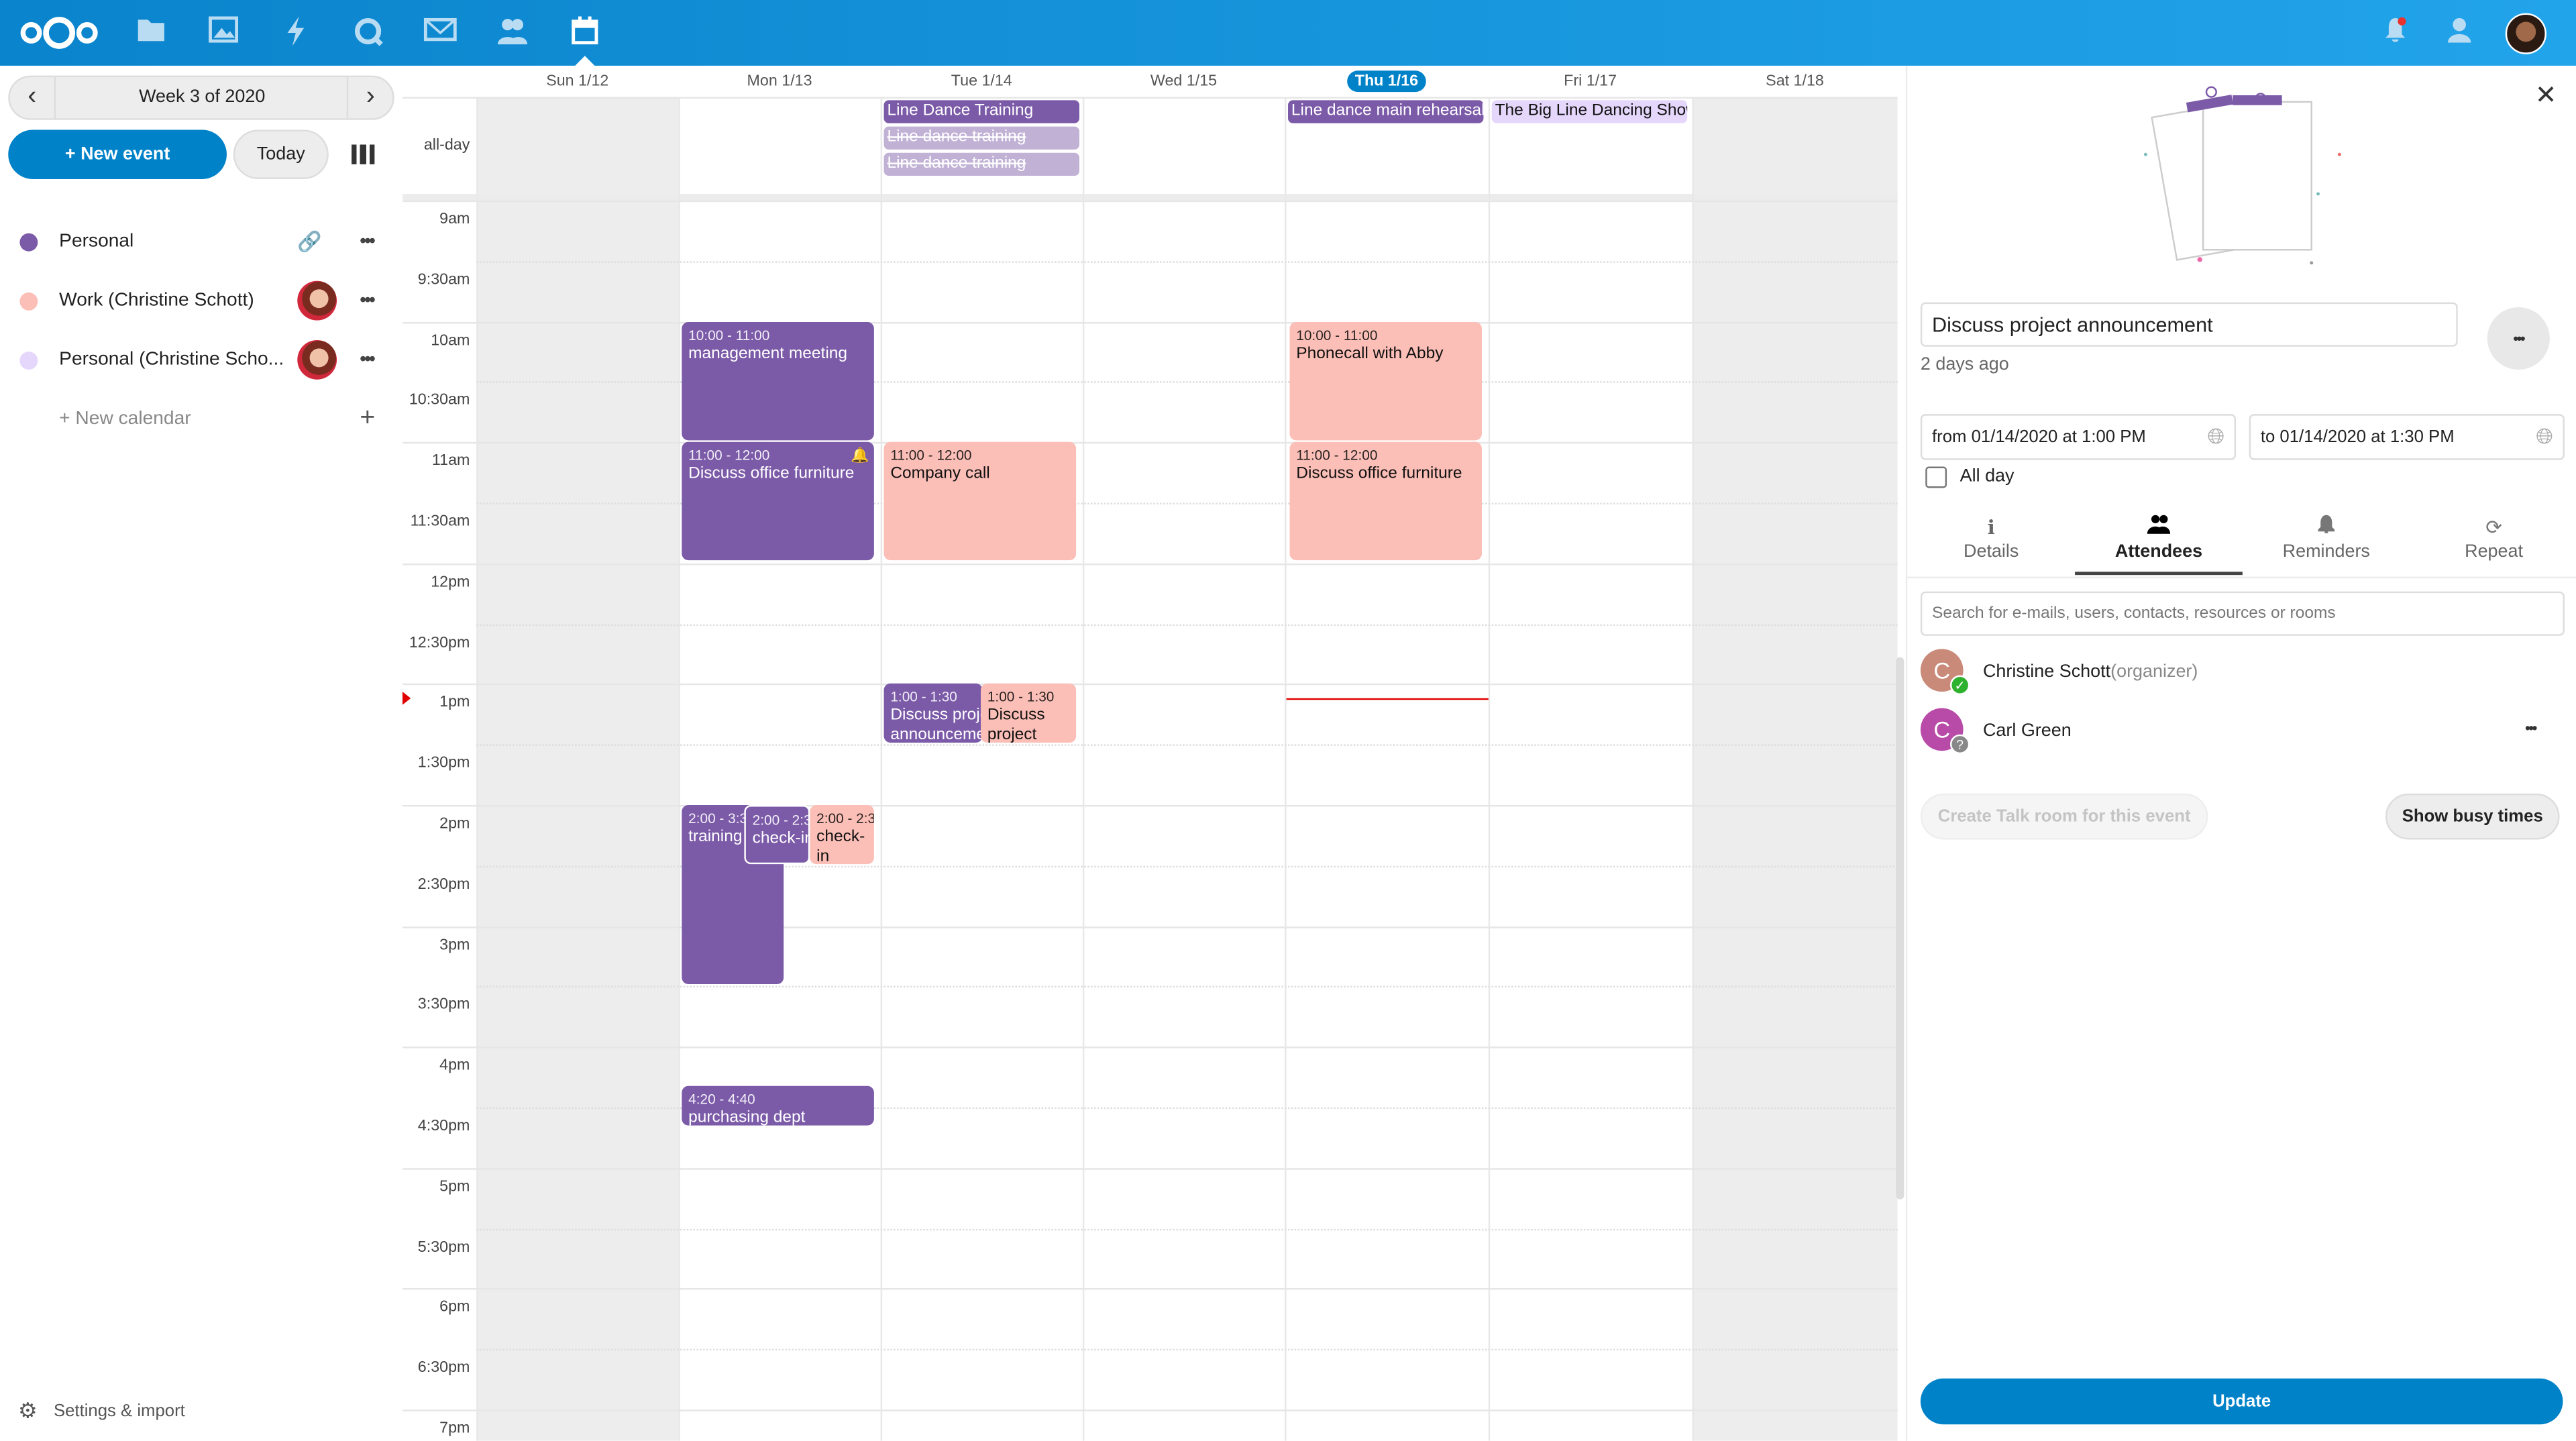 The width and height of the screenshot is (2576, 1441). What do you see at coordinates (2326, 544) in the screenshot?
I see `tab-reminders: Reminders` at bounding box center [2326, 544].